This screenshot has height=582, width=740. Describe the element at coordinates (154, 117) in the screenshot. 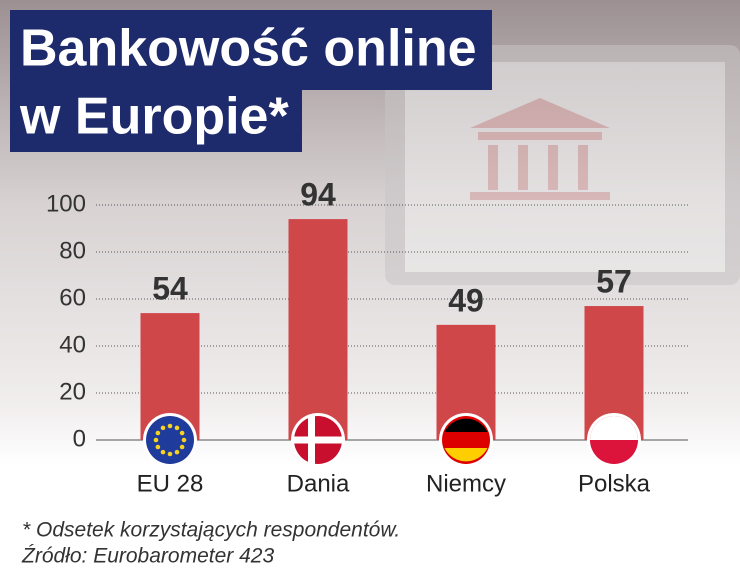

I see `chart-title: w Europie*` at that location.